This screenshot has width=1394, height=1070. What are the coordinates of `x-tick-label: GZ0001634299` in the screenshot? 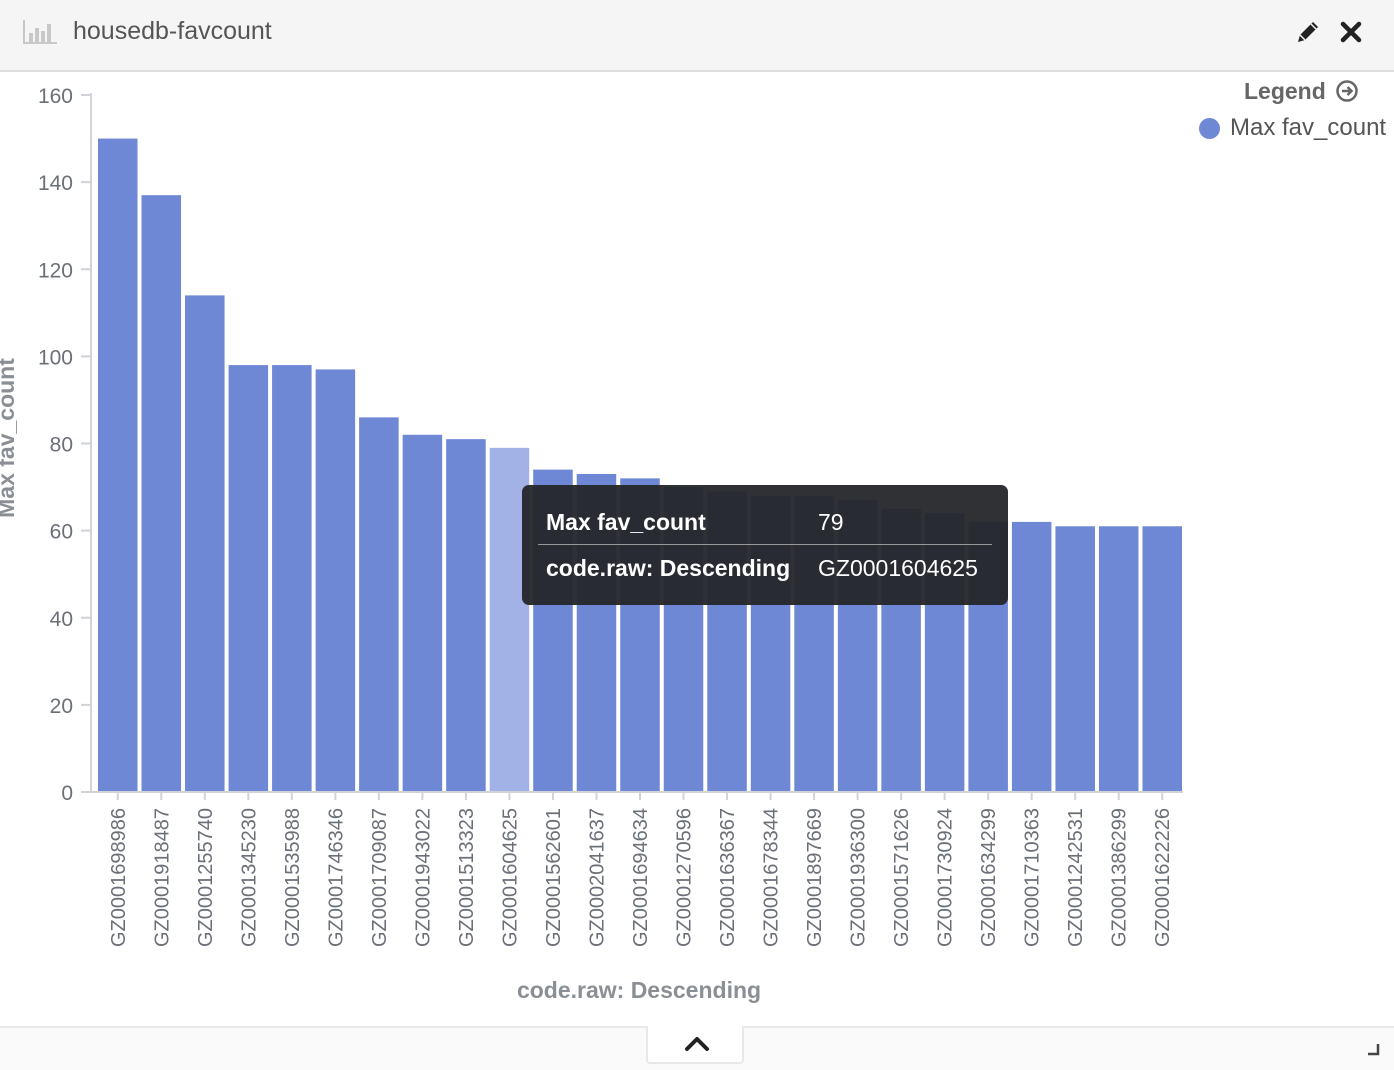 It's located at (989, 877).